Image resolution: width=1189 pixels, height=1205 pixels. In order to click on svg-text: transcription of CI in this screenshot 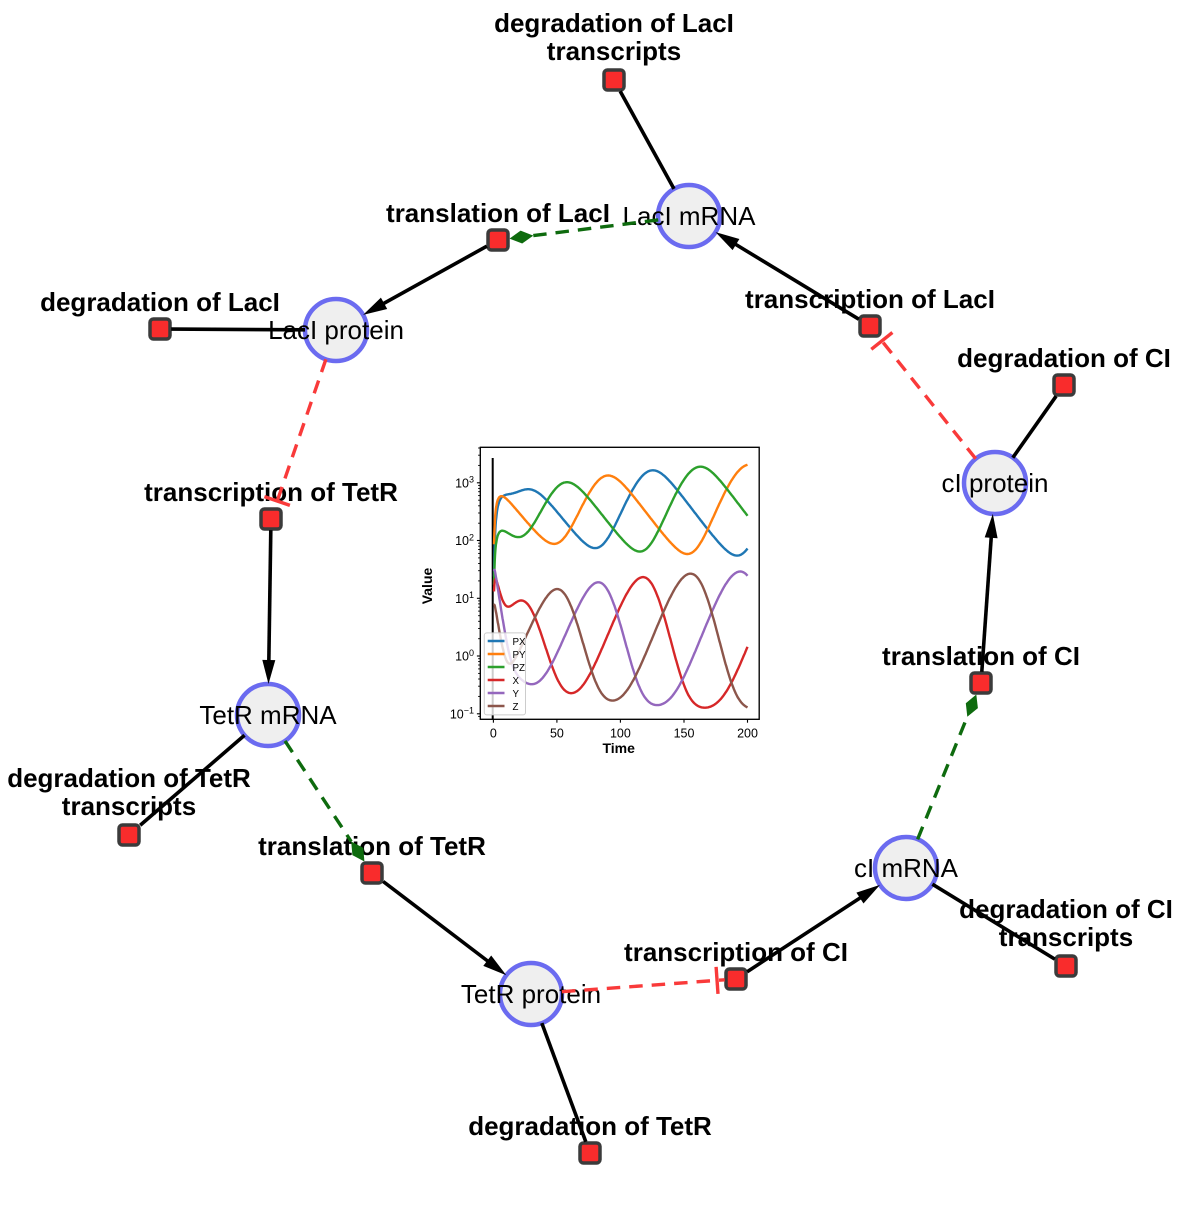, I will do `click(736, 952)`.